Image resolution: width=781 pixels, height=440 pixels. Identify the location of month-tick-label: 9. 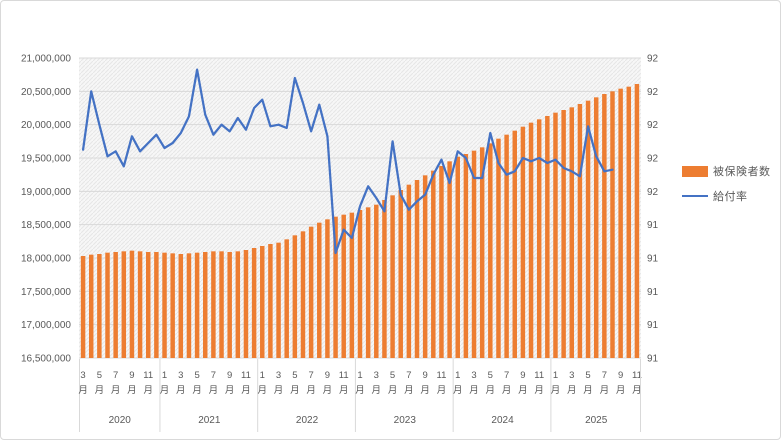
(229, 375).